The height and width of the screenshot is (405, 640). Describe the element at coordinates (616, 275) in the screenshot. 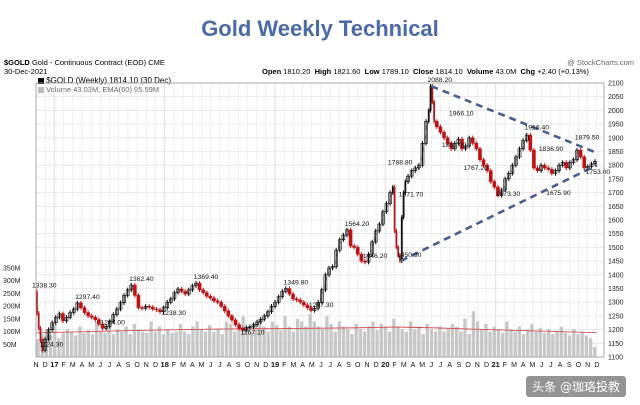

I see `y-tick-label: 1400` at that location.